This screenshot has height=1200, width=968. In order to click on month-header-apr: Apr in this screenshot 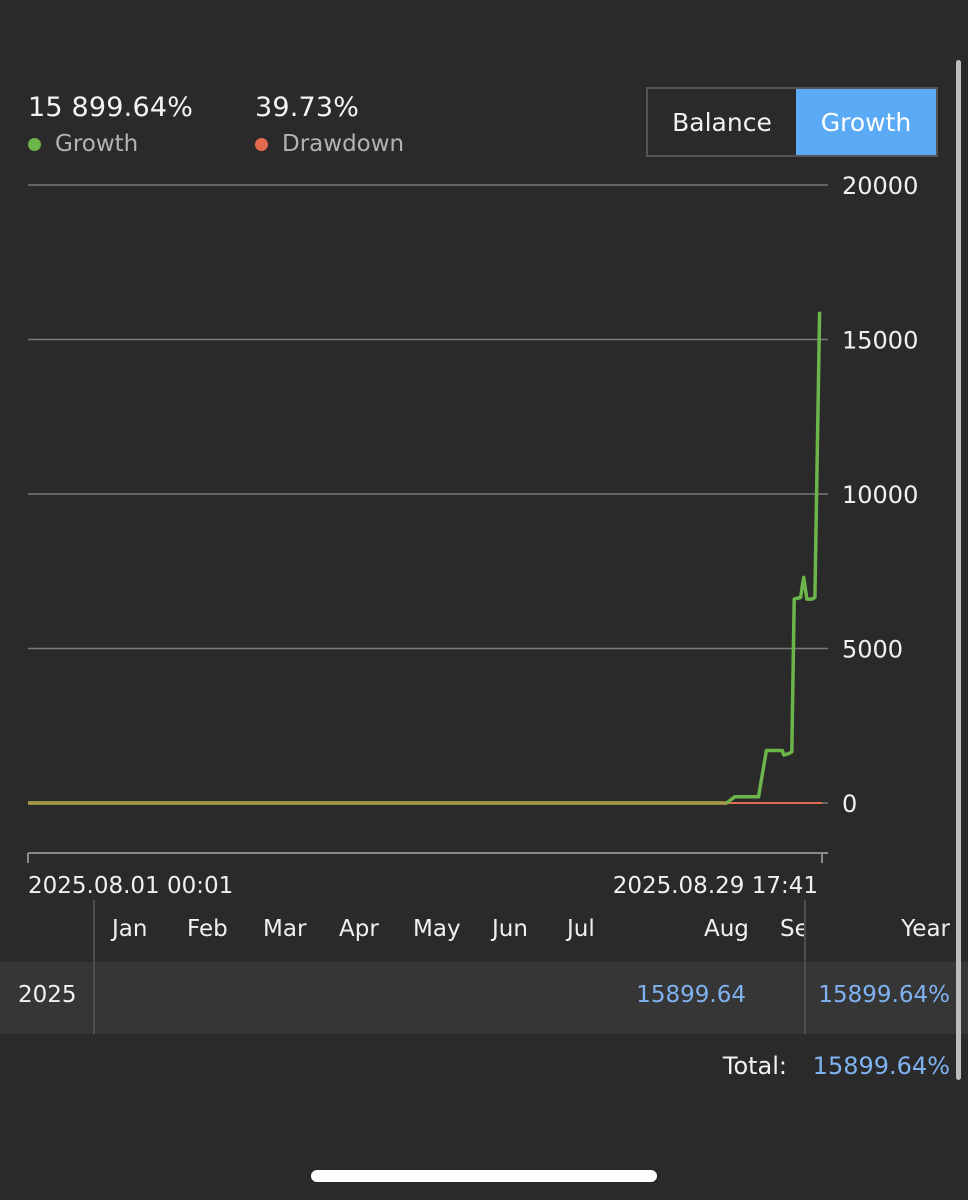, I will do `click(359, 929)`.